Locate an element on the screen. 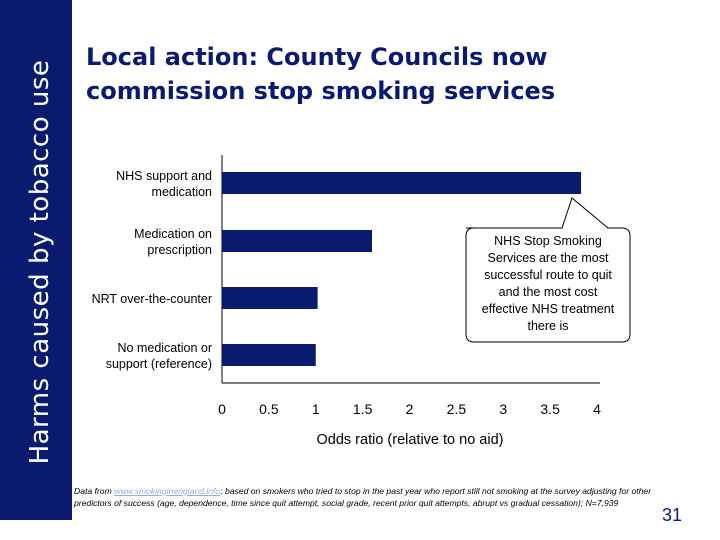 The height and width of the screenshot is (540, 720). x-tick-label-2: 1 is located at coordinates (316, 409).